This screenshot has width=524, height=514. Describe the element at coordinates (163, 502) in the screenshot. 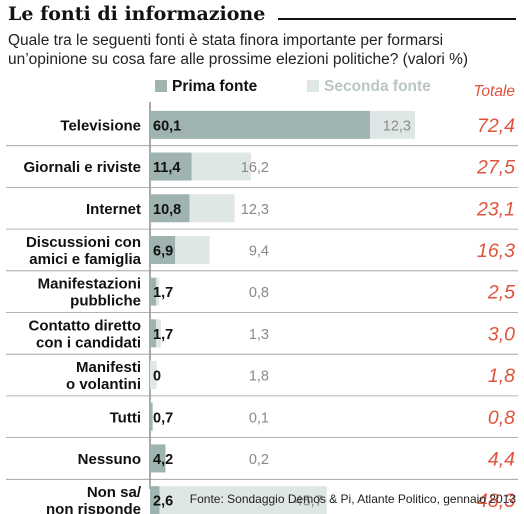

I see `data-label-prima: 2,6` at that location.